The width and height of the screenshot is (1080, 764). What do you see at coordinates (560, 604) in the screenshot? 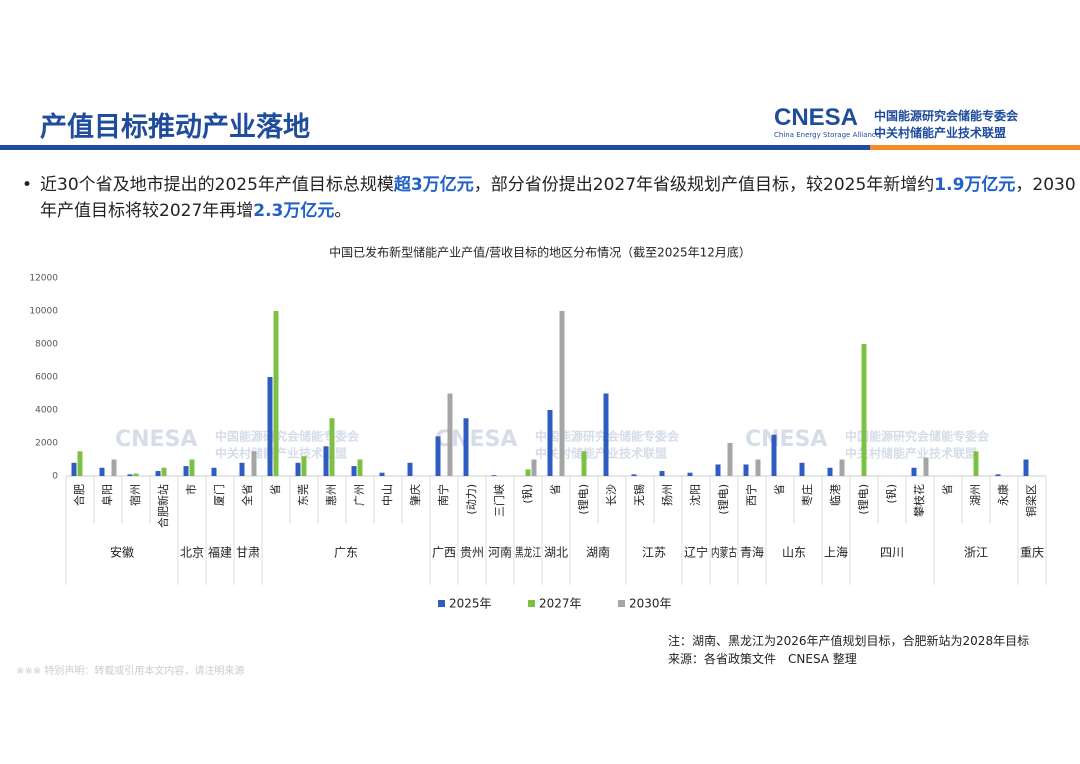
I see `legend-label: 2027年` at bounding box center [560, 604].